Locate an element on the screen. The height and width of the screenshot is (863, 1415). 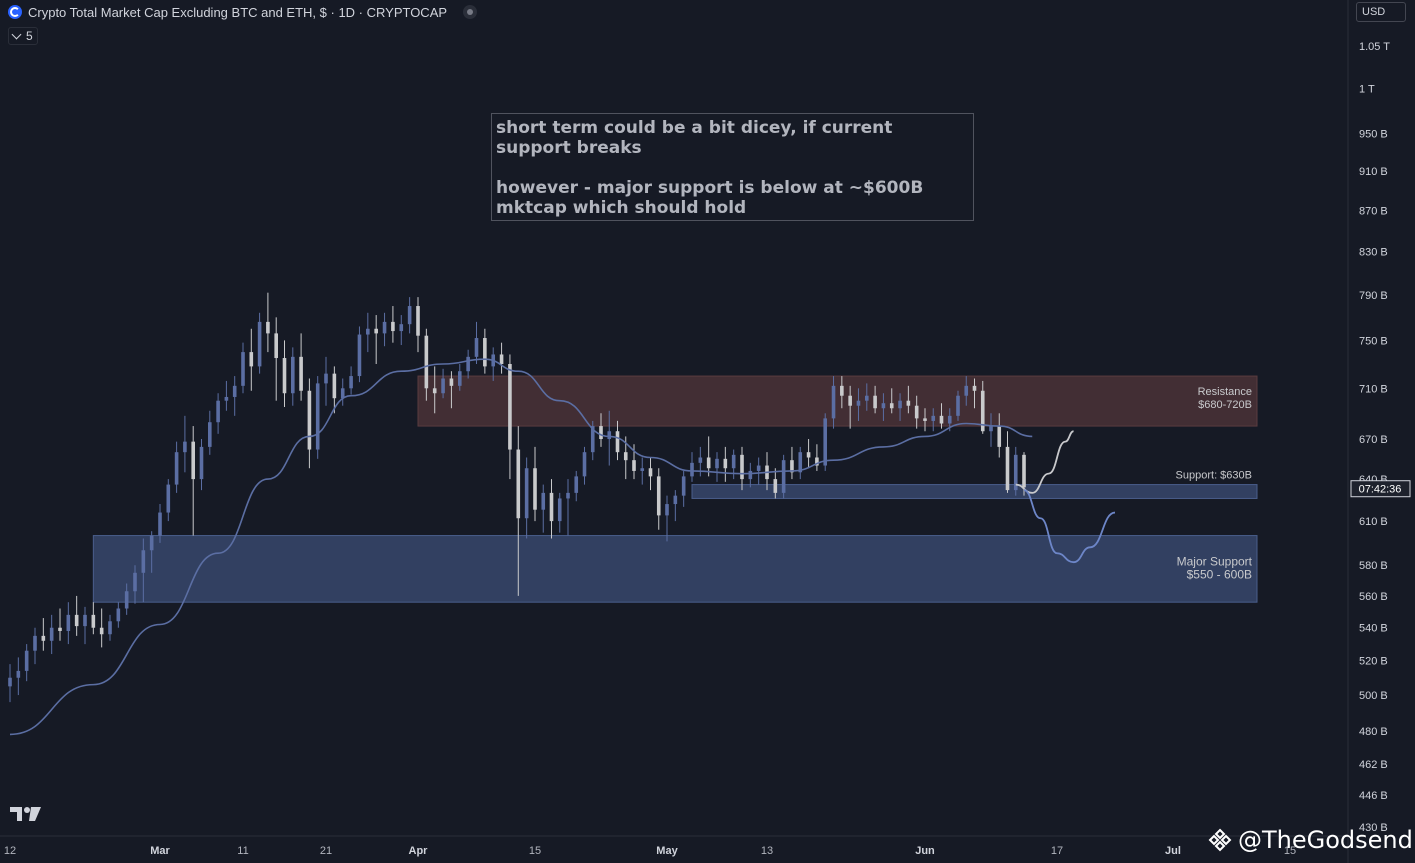
market-status-icon is located at coordinates (470, 12).